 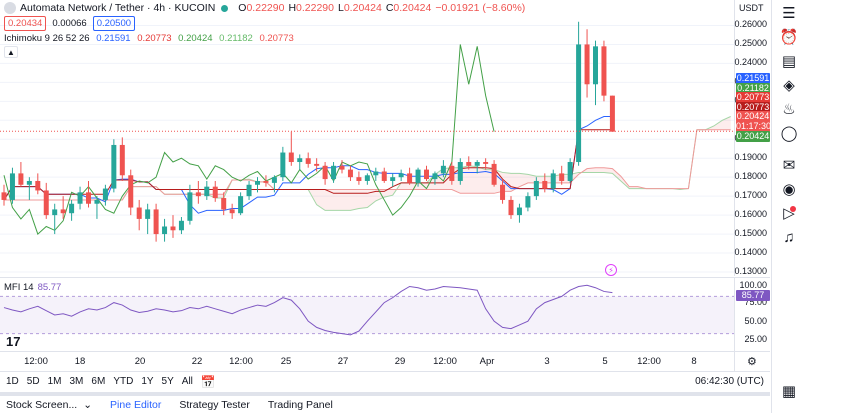 What do you see at coordinates (147, 381) in the screenshot?
I see `range-button-1y: 1Y` at bounding box center [147, 381].